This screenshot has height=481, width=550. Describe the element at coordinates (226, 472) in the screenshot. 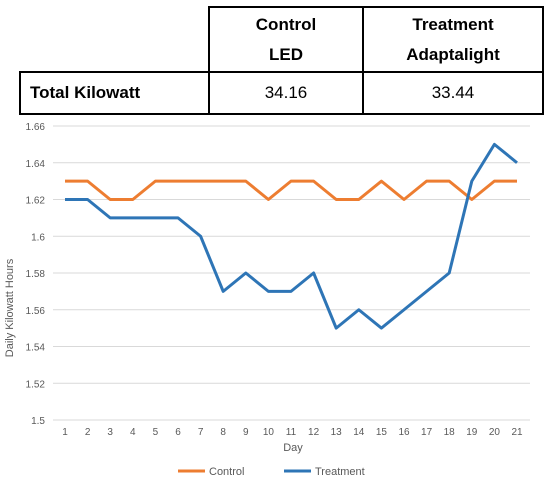

I see `legend-label-control: Control` at that location.